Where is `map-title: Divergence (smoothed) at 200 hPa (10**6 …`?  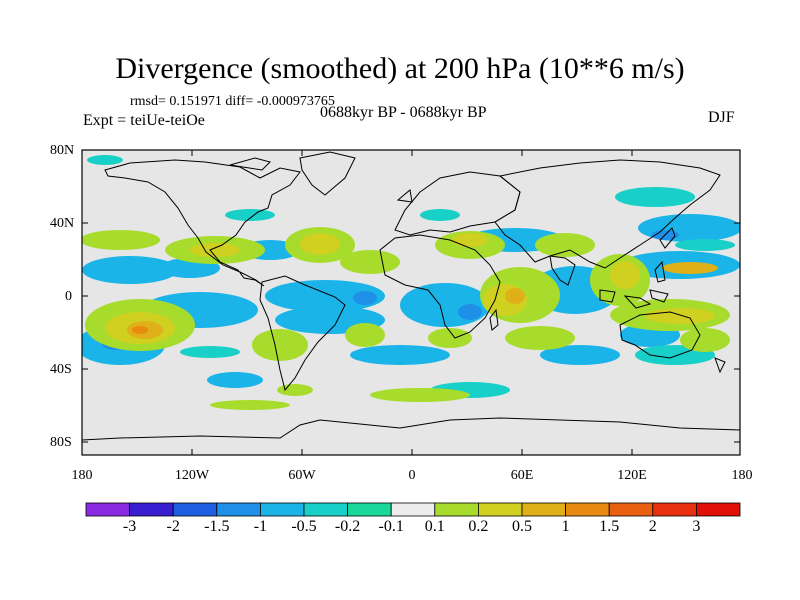 map-title: Divergence (smoothed) at 200 hPa (10**6 … is located at coordinates (400, 68).